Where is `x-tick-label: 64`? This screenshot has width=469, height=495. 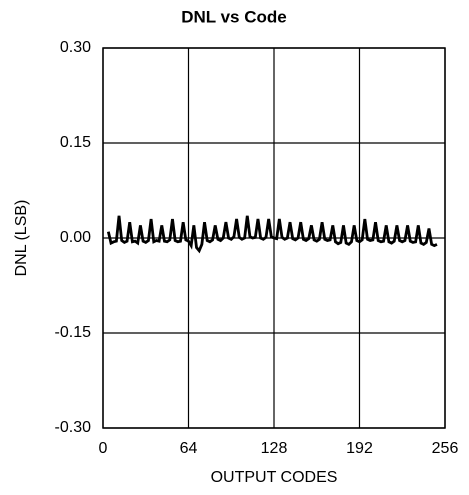
x-tick-label: 64 is located at coordinates (189, 448).